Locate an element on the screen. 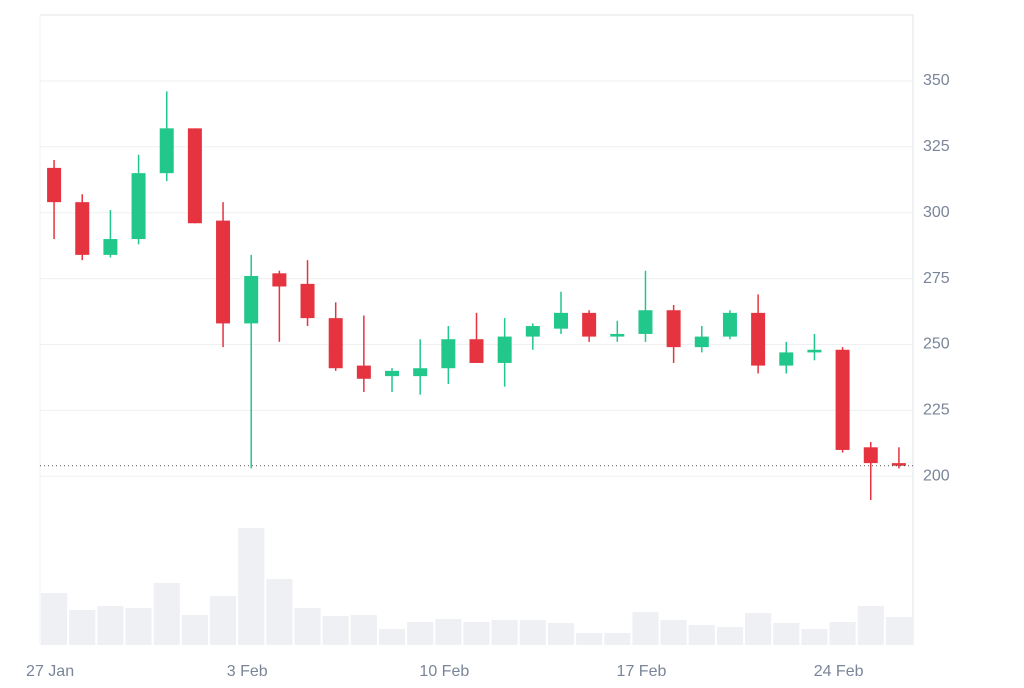 The width and height of the screenshot is (1024, 688). y-tick-label: 300 is located at coordinates (936, 212).